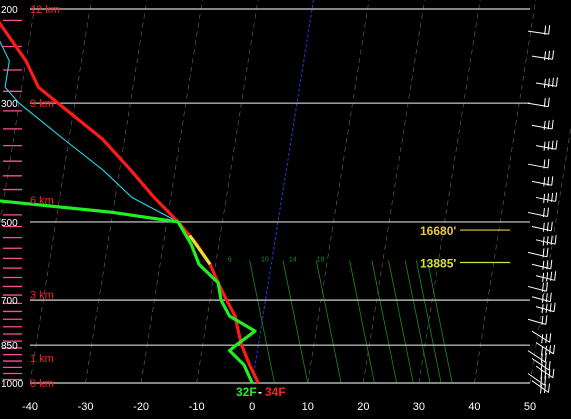 The height and width of the screenshot is (419, 571). Describe the element at coordinates (293, 259) in the screenshot. I see `mixing-ratio-label: 14` at that location.